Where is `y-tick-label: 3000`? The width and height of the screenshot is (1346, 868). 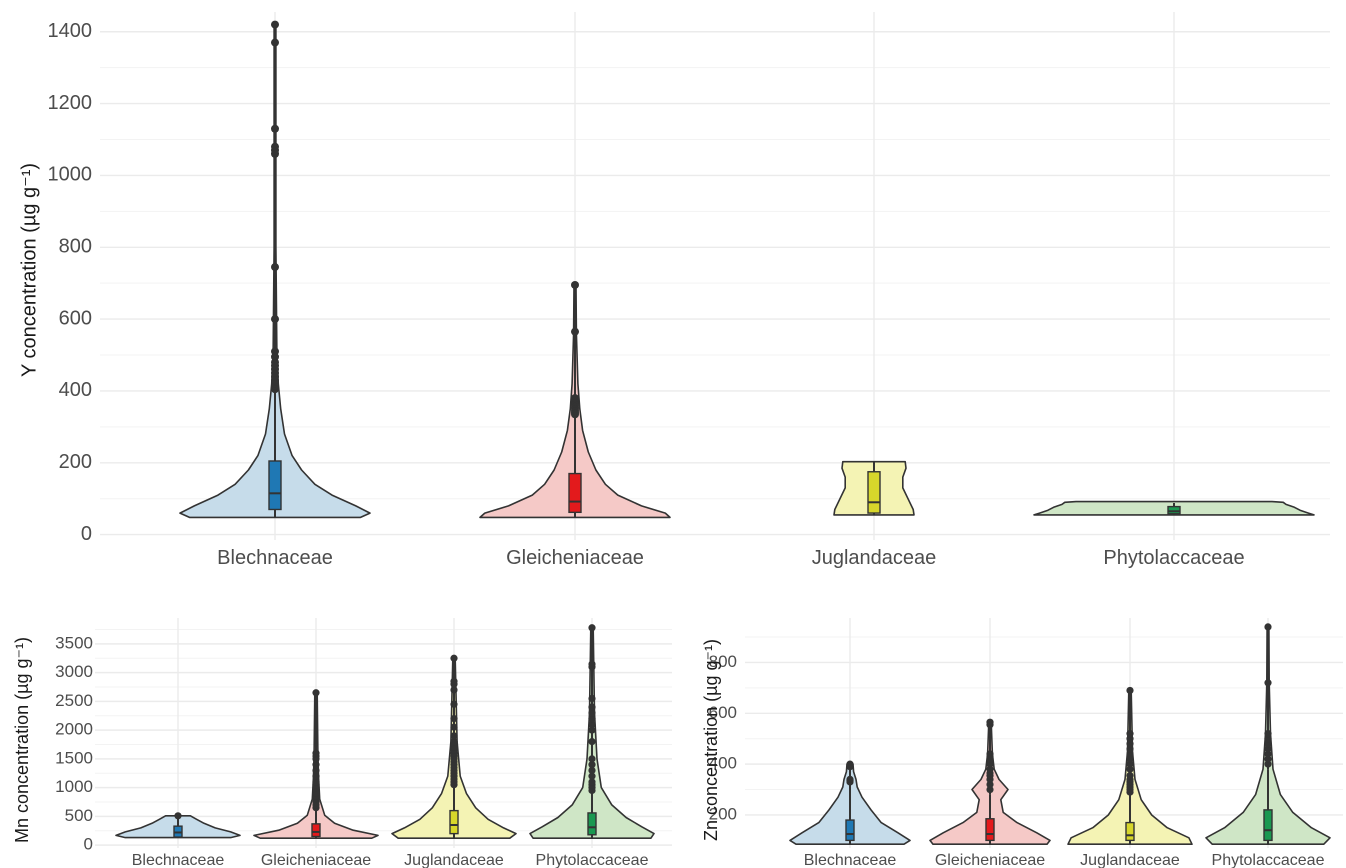
y-tick-label: 3000 is located at coordinates (74, 671).